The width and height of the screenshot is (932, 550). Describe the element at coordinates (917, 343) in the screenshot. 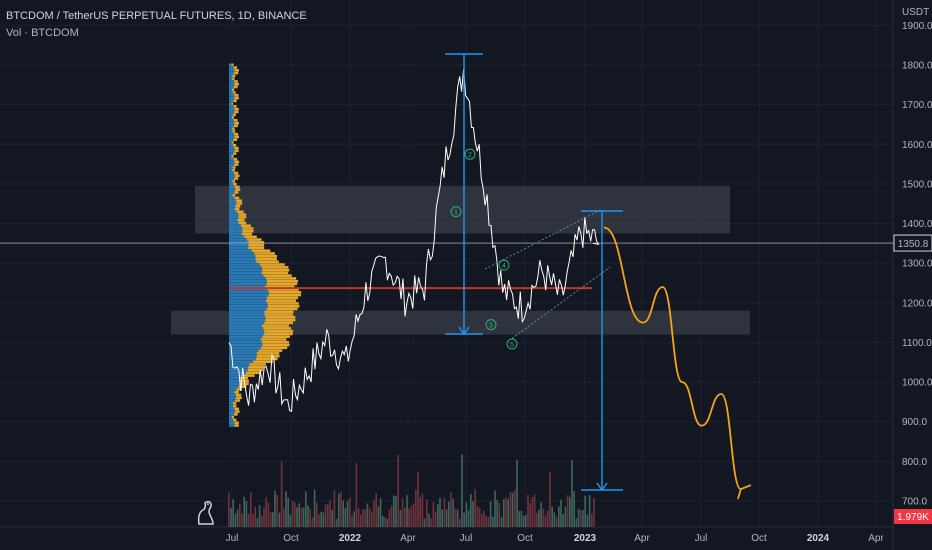

I see `price-tick-label: 1100.0` at that location.